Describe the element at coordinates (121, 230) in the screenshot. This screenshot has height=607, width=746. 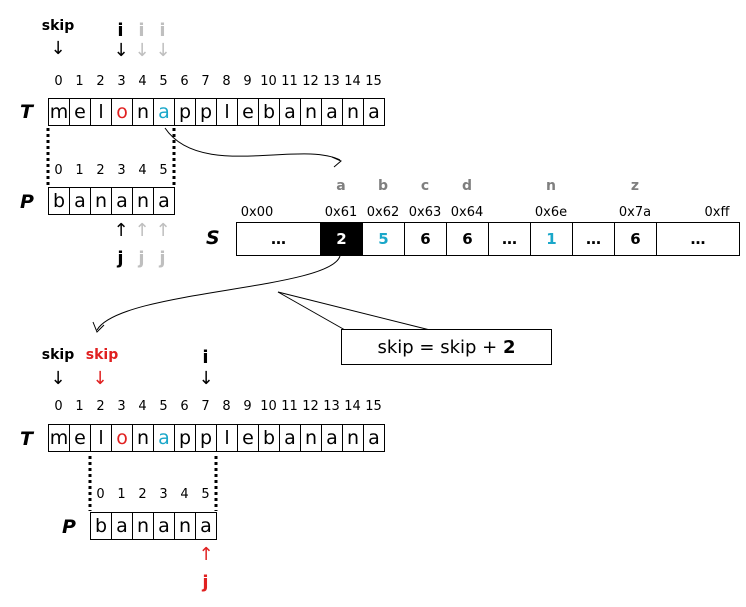
I see `j-up-arrow-icon: ↑` at that location.